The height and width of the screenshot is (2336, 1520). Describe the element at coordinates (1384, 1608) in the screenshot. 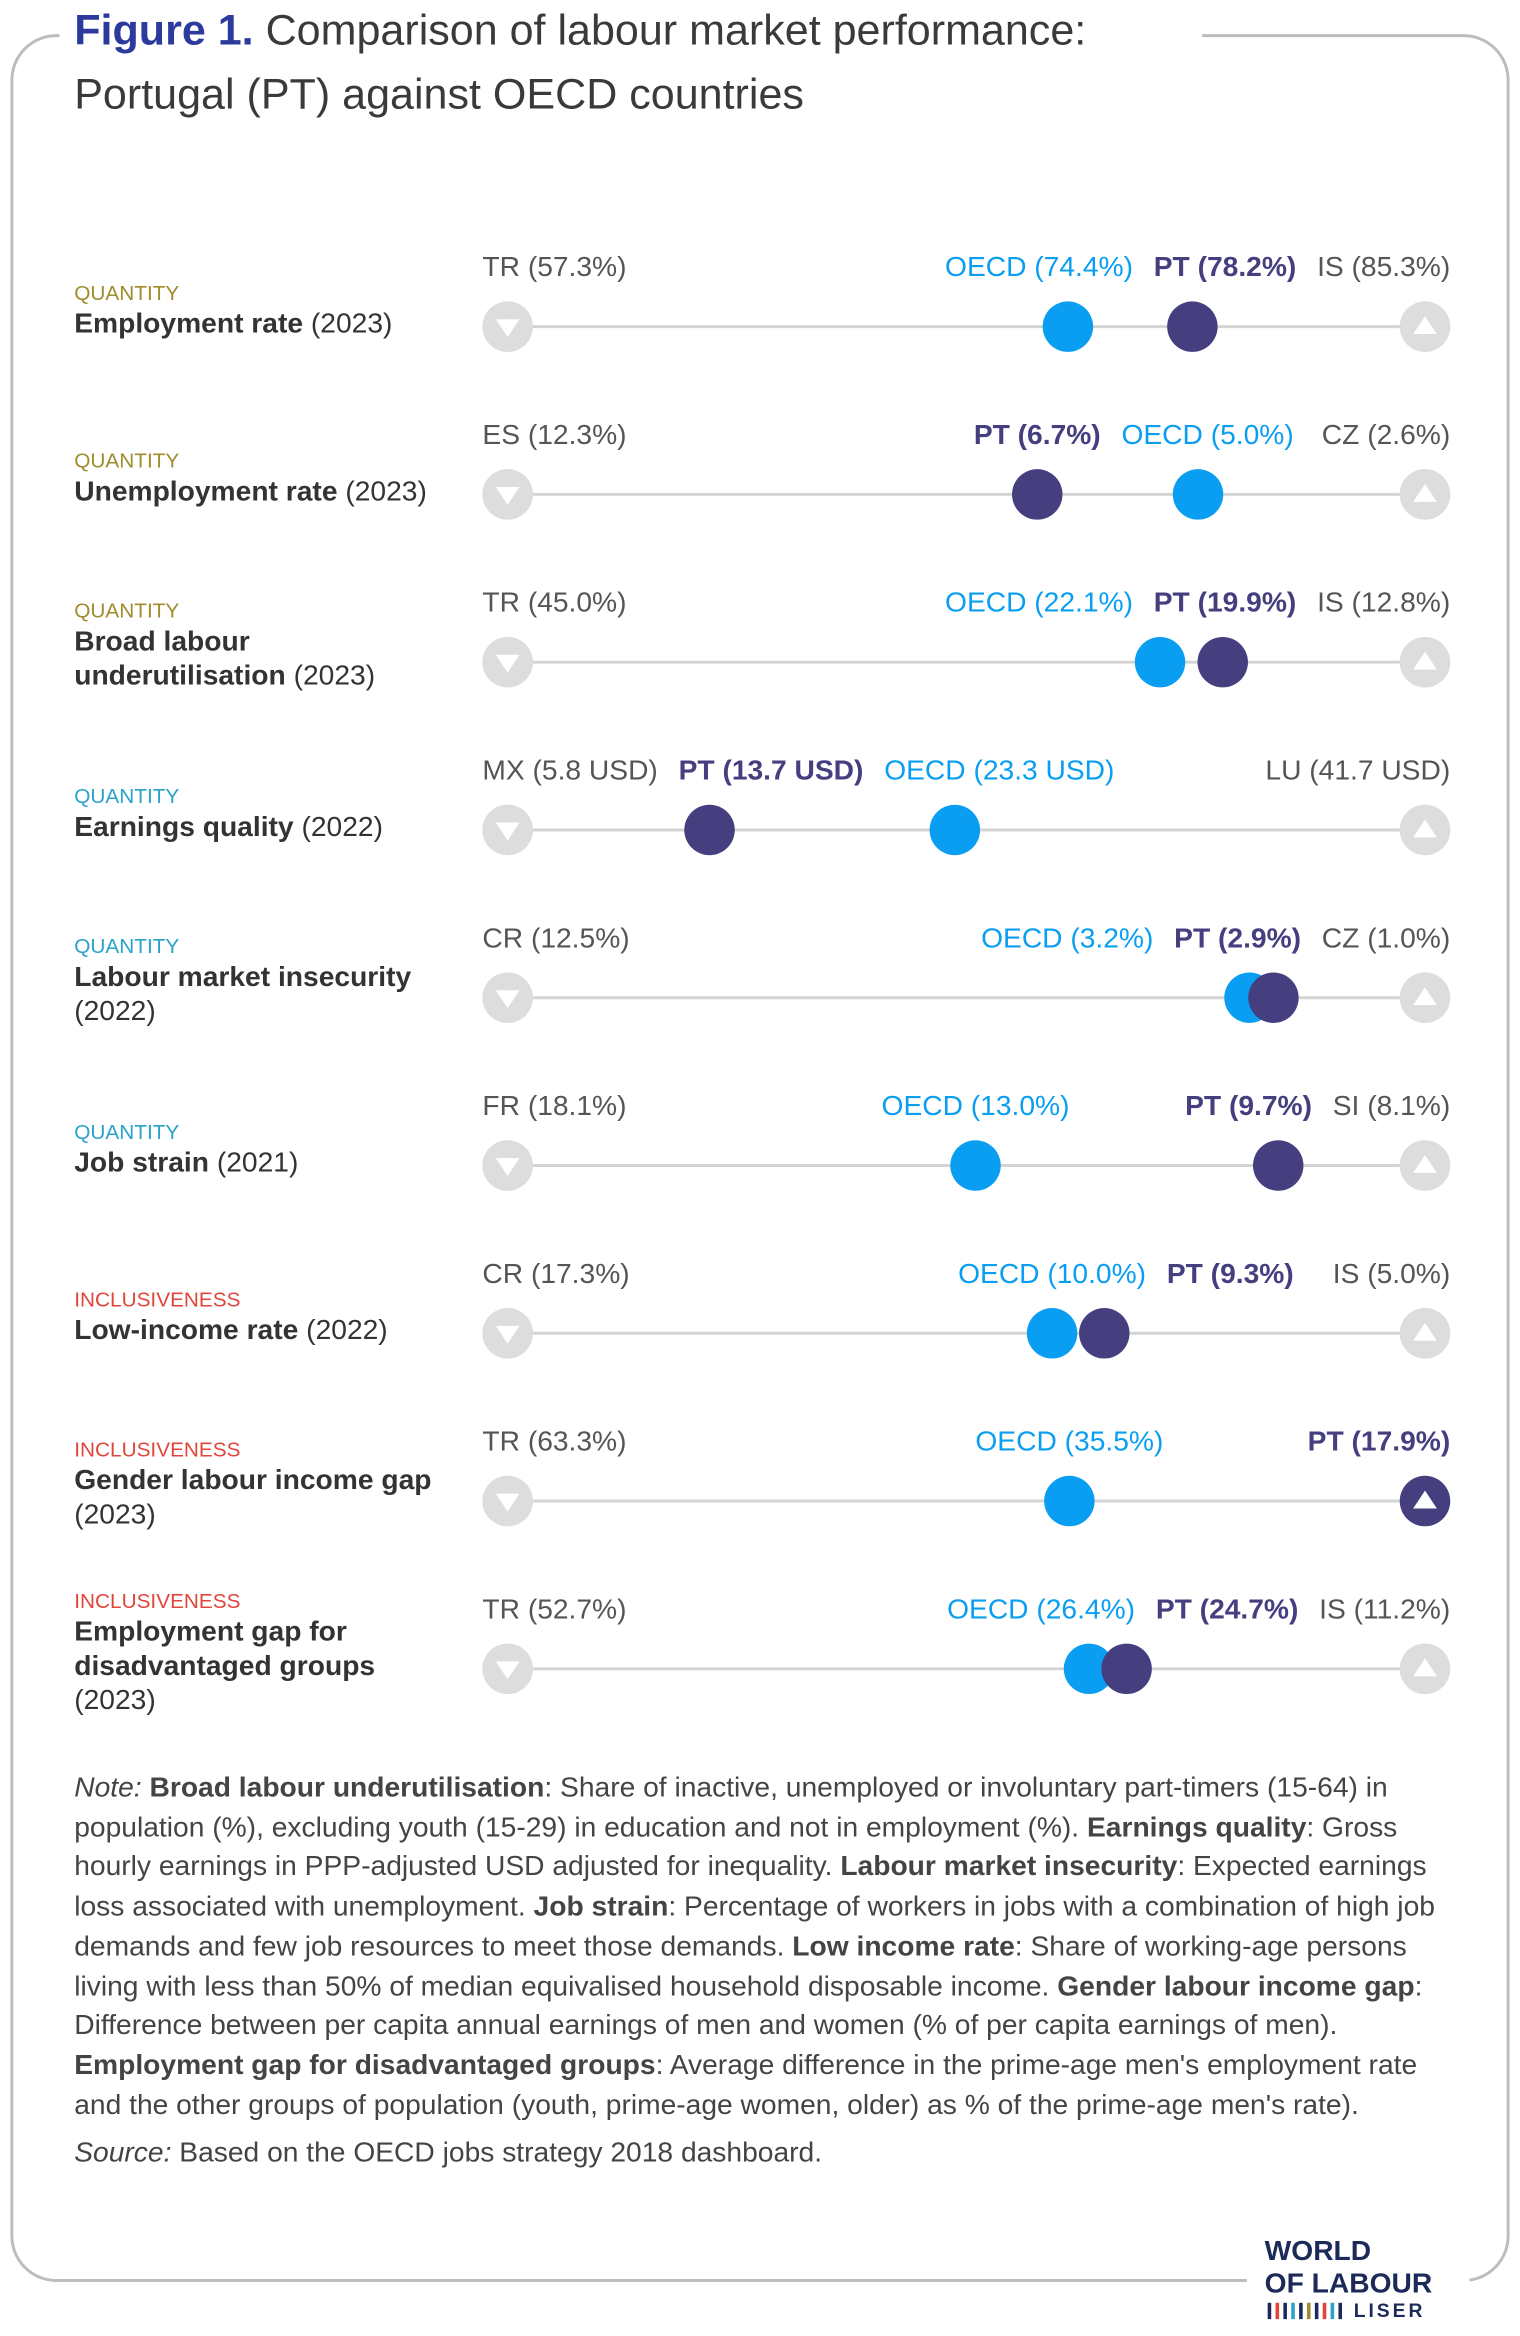

I see `tick-label: IS (11.2%)` at that location.